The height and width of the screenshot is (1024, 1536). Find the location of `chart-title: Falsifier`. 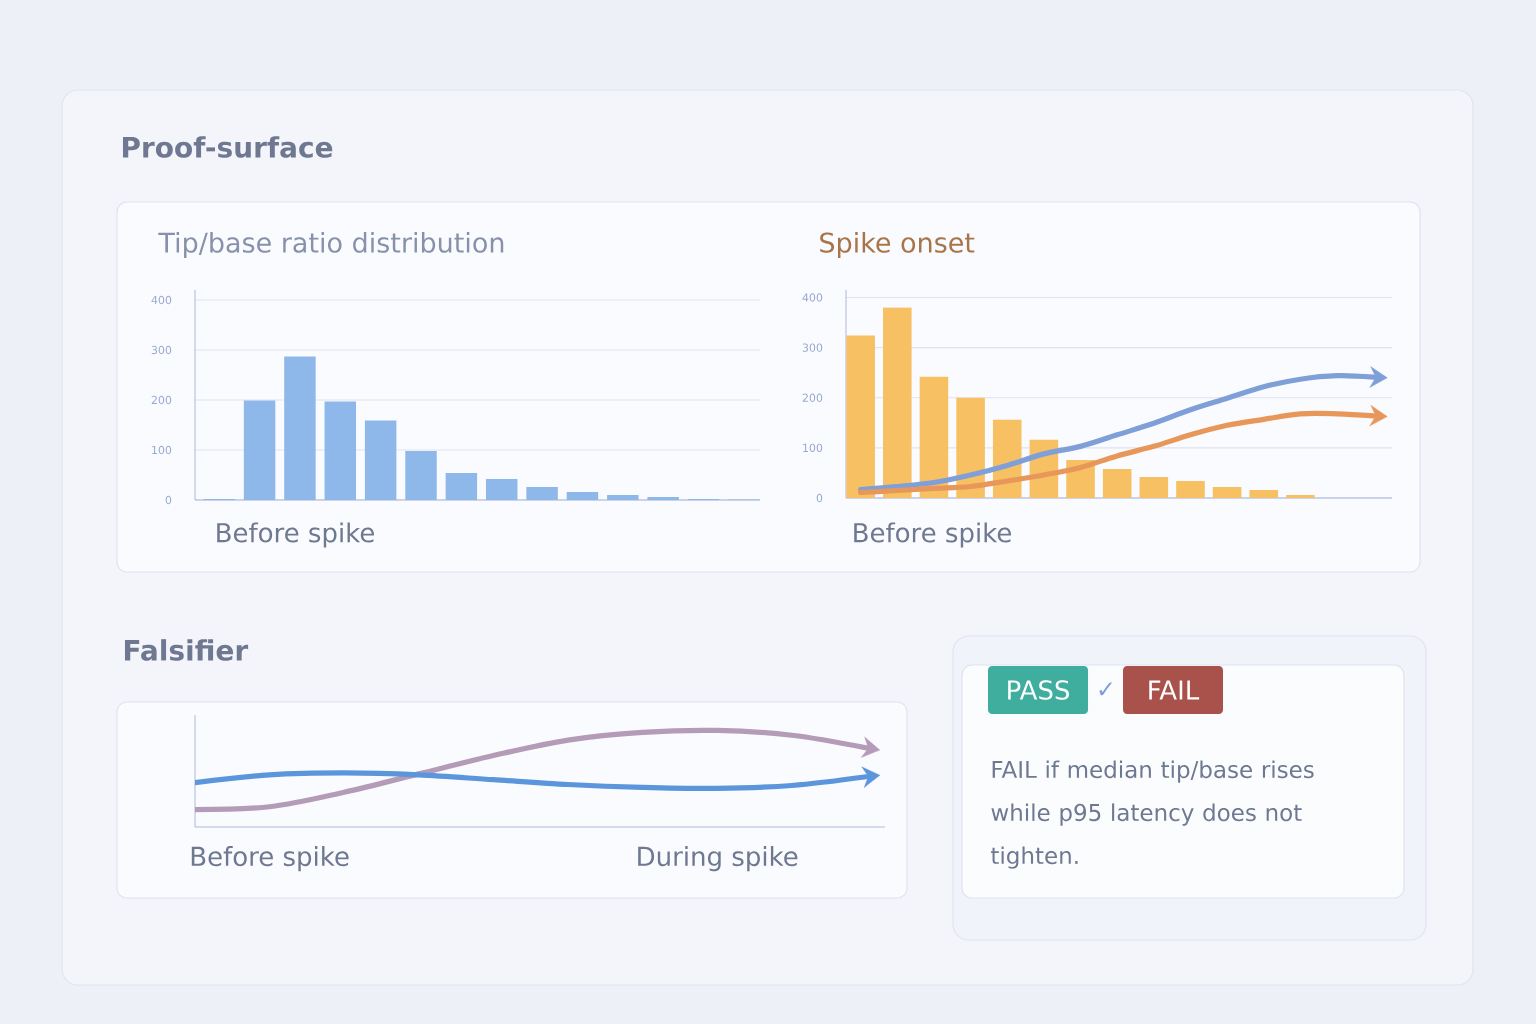

chart-title: Falsifier is located at coordinates (186, 650).